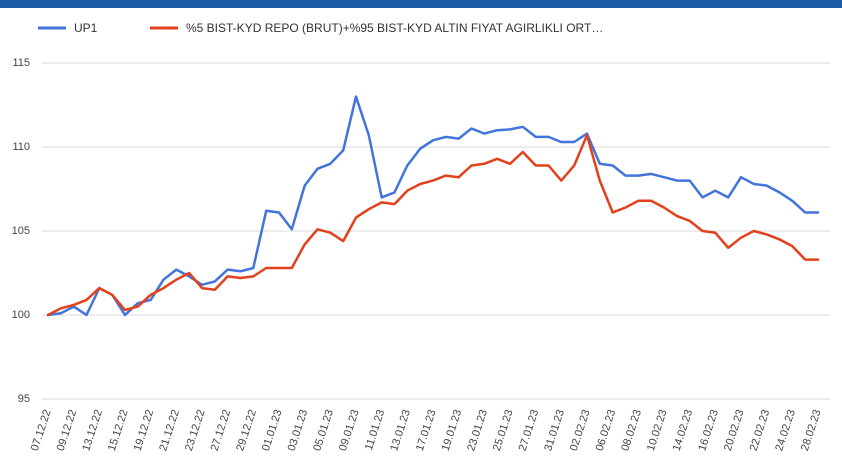 Image resolution: width=842 pixels, height=469 pixels. Describe the element at coordinates (657, 430) in the screenshot. I see `x-tick-label: 10.02.23` at that location.